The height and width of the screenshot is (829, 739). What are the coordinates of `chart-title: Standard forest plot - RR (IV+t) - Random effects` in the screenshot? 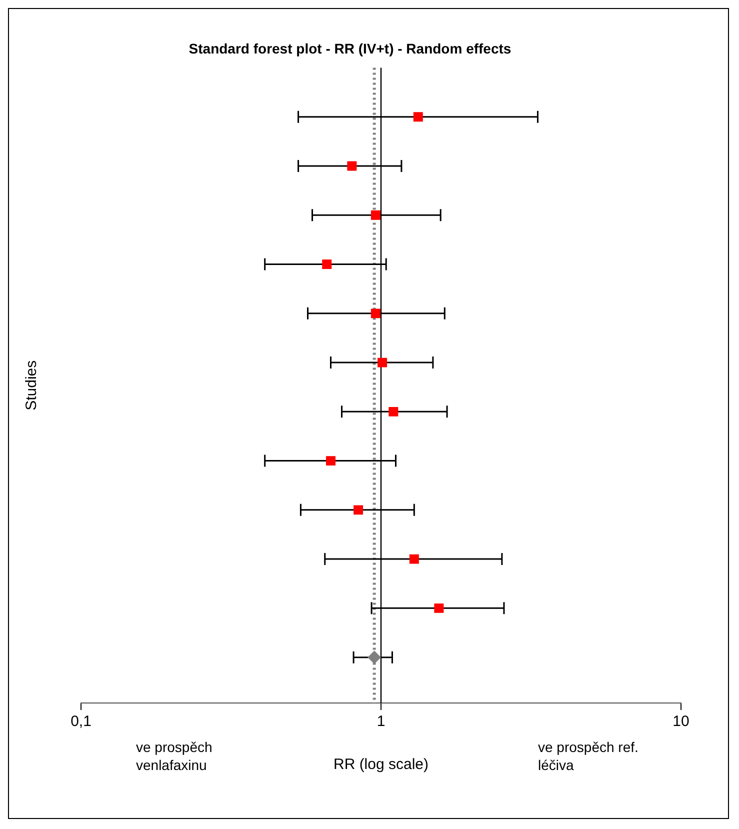 It's located at (350, 48).